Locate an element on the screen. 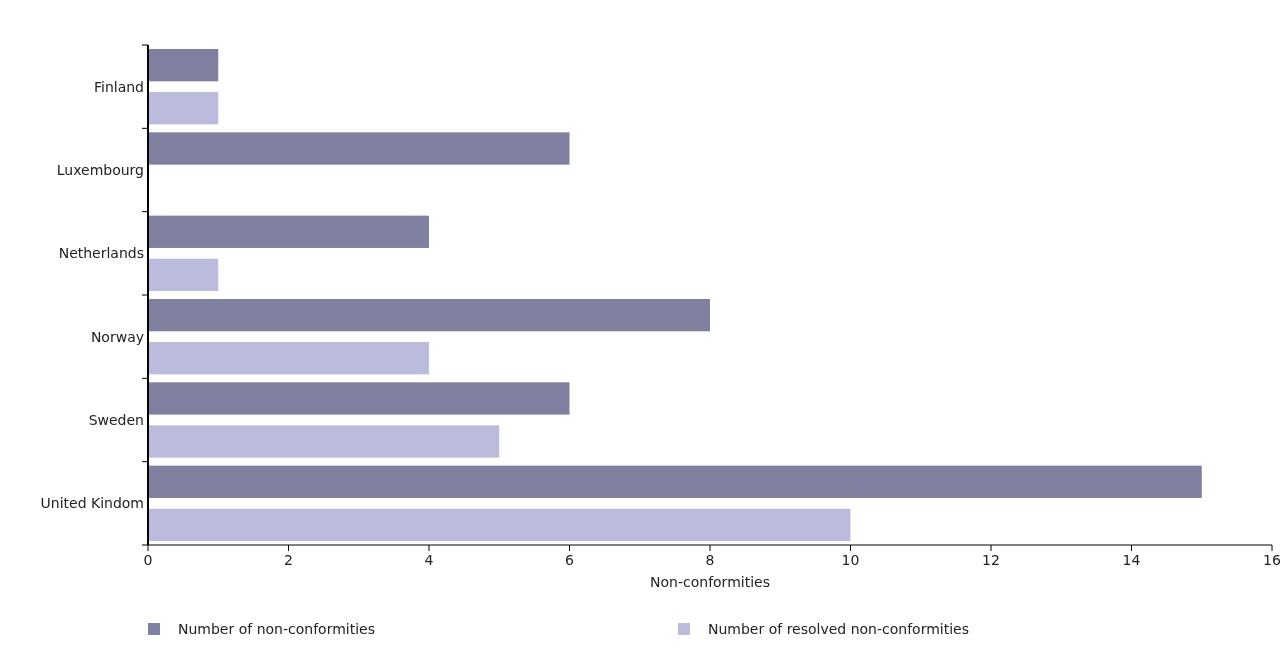  y-tick-label: Finland is located at coordinates (118, 86).